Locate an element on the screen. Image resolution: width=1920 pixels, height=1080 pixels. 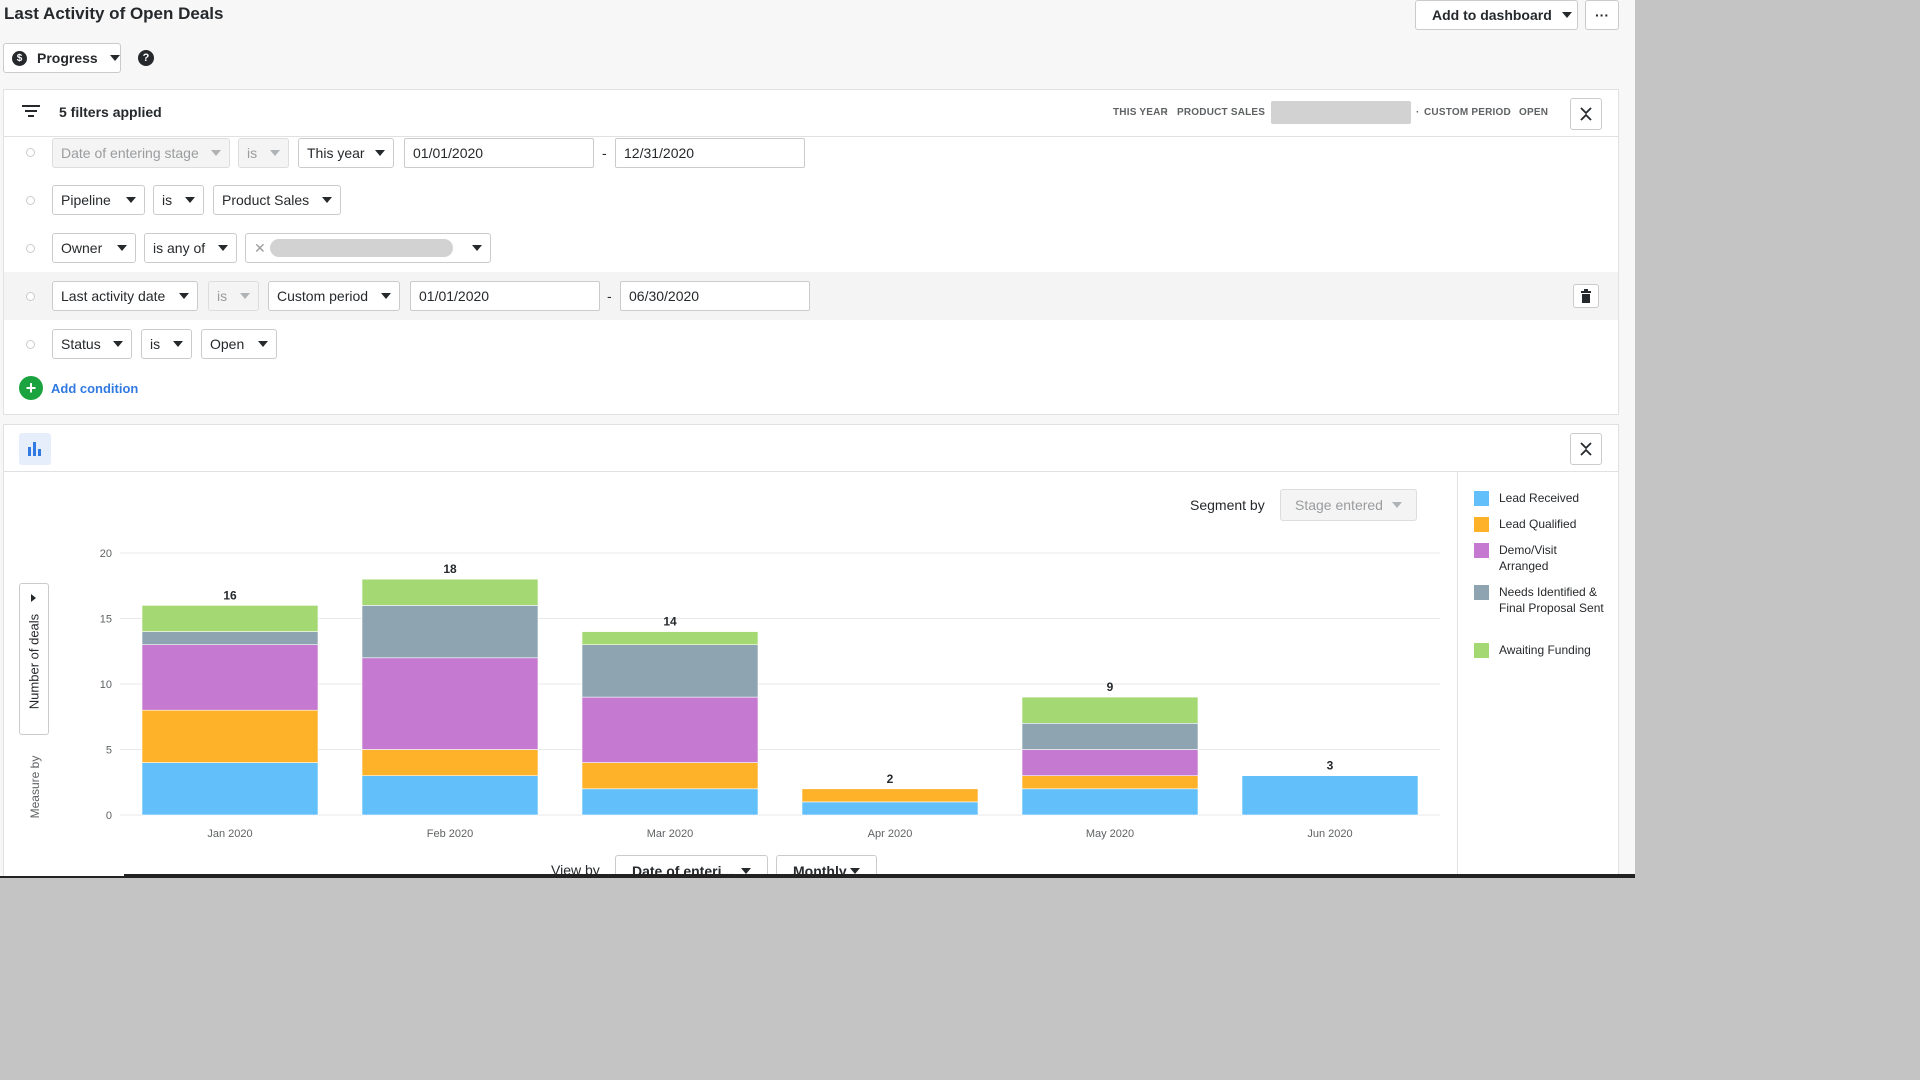
bar-total-label: 16 is located at coordinates (230, 595).